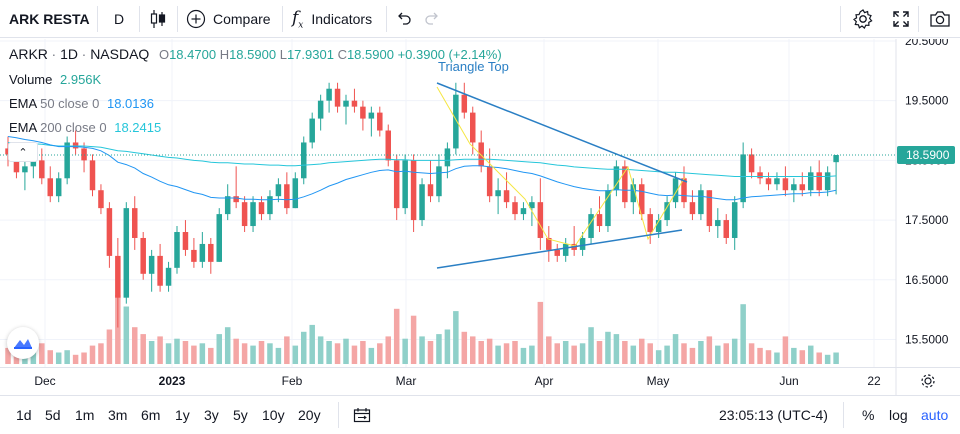 The image size is (960, 434). Describe the element at coordinates (119, 19) in the screenshot. I see `interval-button: D` at that location.